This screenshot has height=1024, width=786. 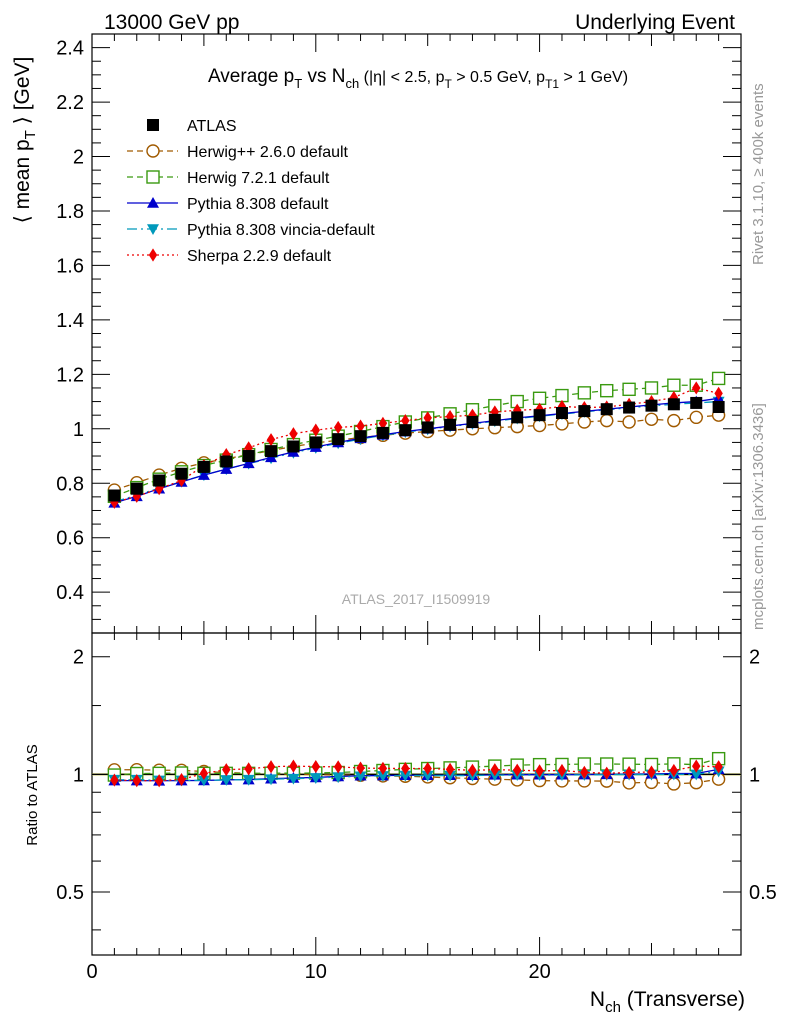 I want to click on legend-item-herwig-2-6-0-default: Herwig++ 2.6.0 default, so click(x=238, y=152).